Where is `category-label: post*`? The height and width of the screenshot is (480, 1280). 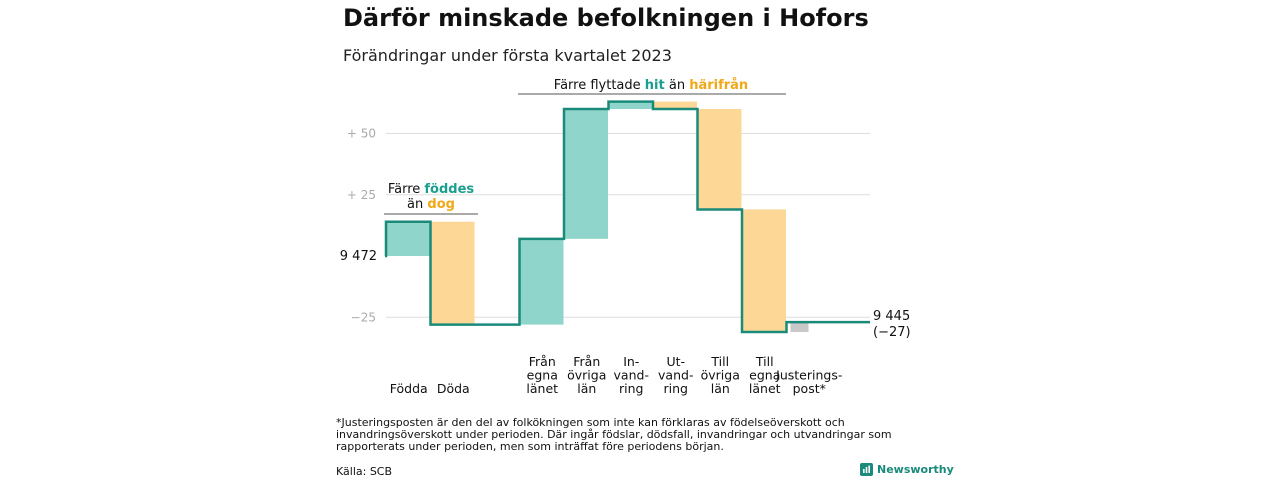 category-label: post* is located at coordinates (809, 388).